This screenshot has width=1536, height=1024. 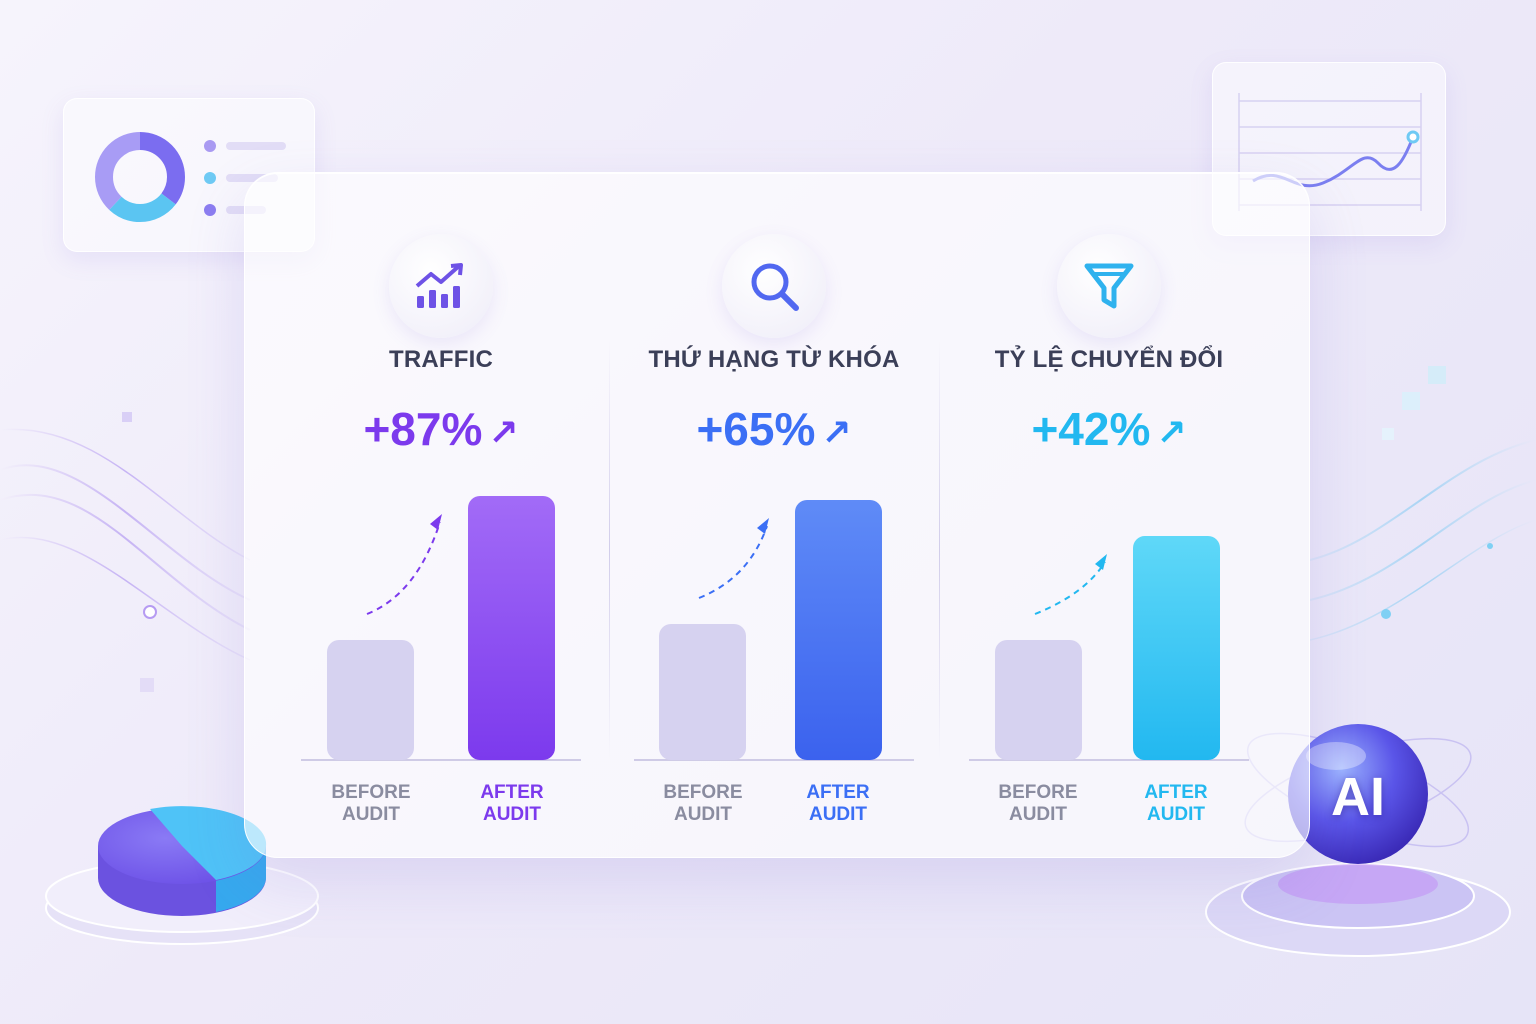 What do you see at coordinates (441, 628) in the screenshot?
I see `bar-chart-traffic` at bounding box center [441, 628].